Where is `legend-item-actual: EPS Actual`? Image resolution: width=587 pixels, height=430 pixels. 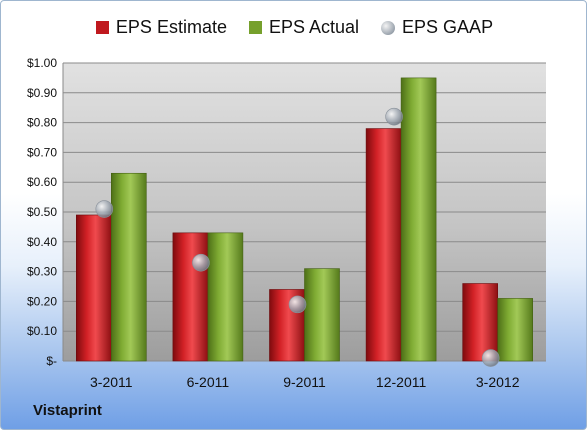 legend-item-actual: EPS Actual is located at coordinates (304, 27).